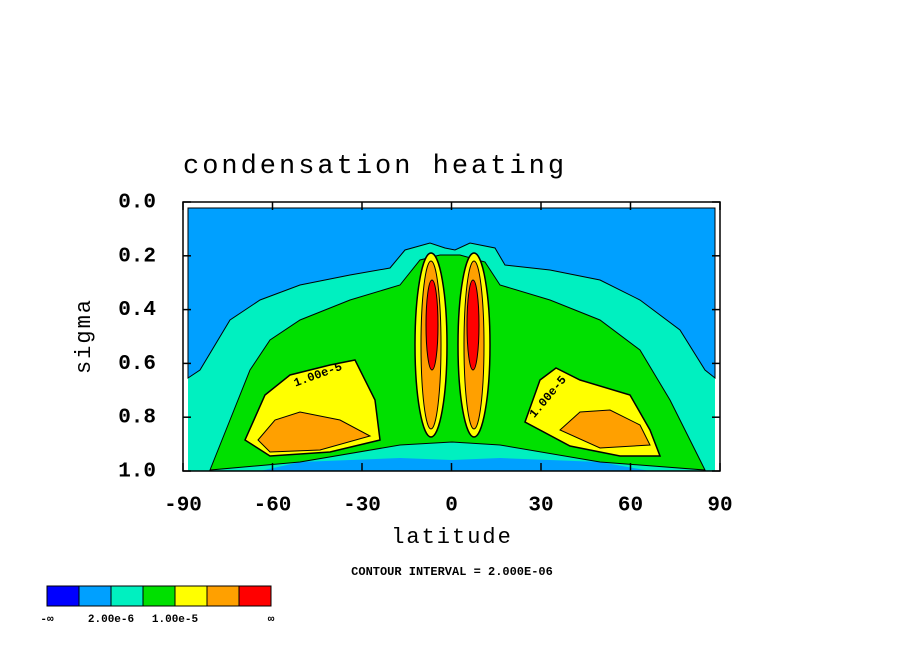  Describe the element at coordinates (273, 506) in the screenshot. I see `x-tick-label: -60` at that location.